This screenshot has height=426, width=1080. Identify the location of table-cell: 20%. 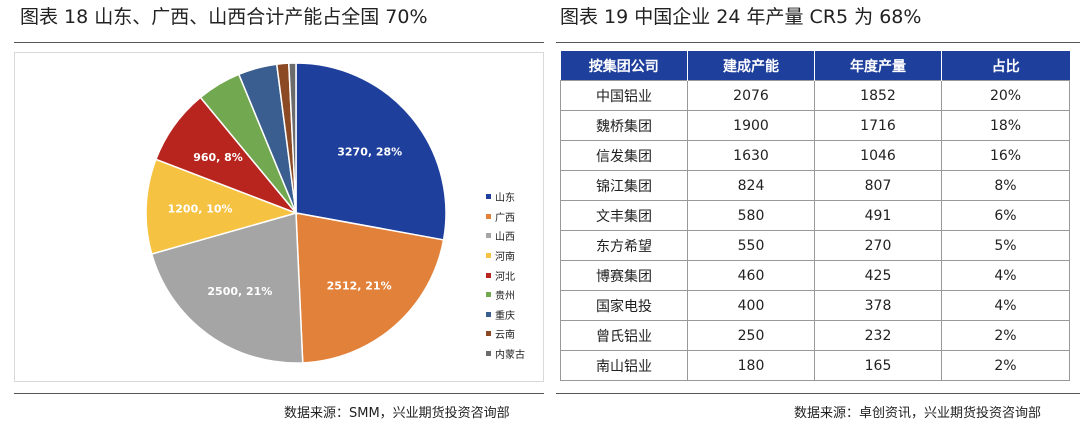
(1005, 95).